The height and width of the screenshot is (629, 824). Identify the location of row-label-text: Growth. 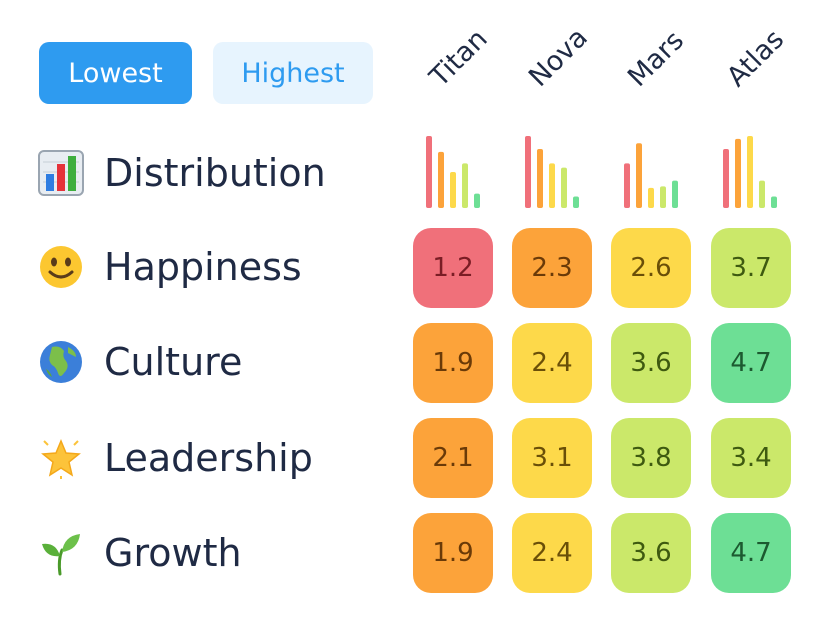
(173, 553).